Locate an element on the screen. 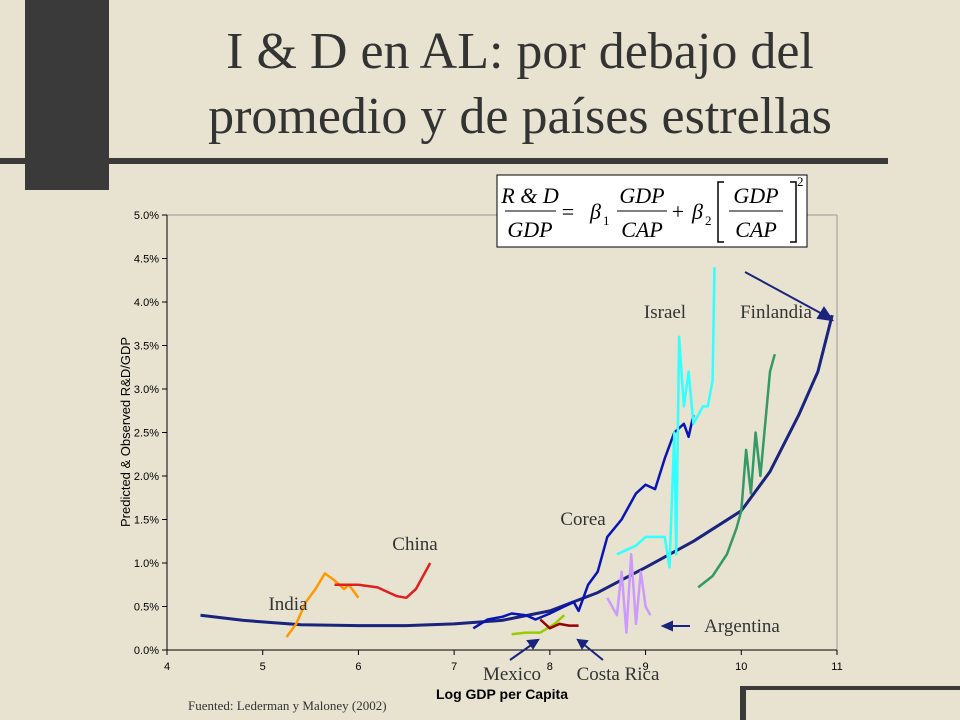 The image size is (960, 720). y-axis-label: Predicted & Observed R&D/GDP is located at coordinates (125, 432).